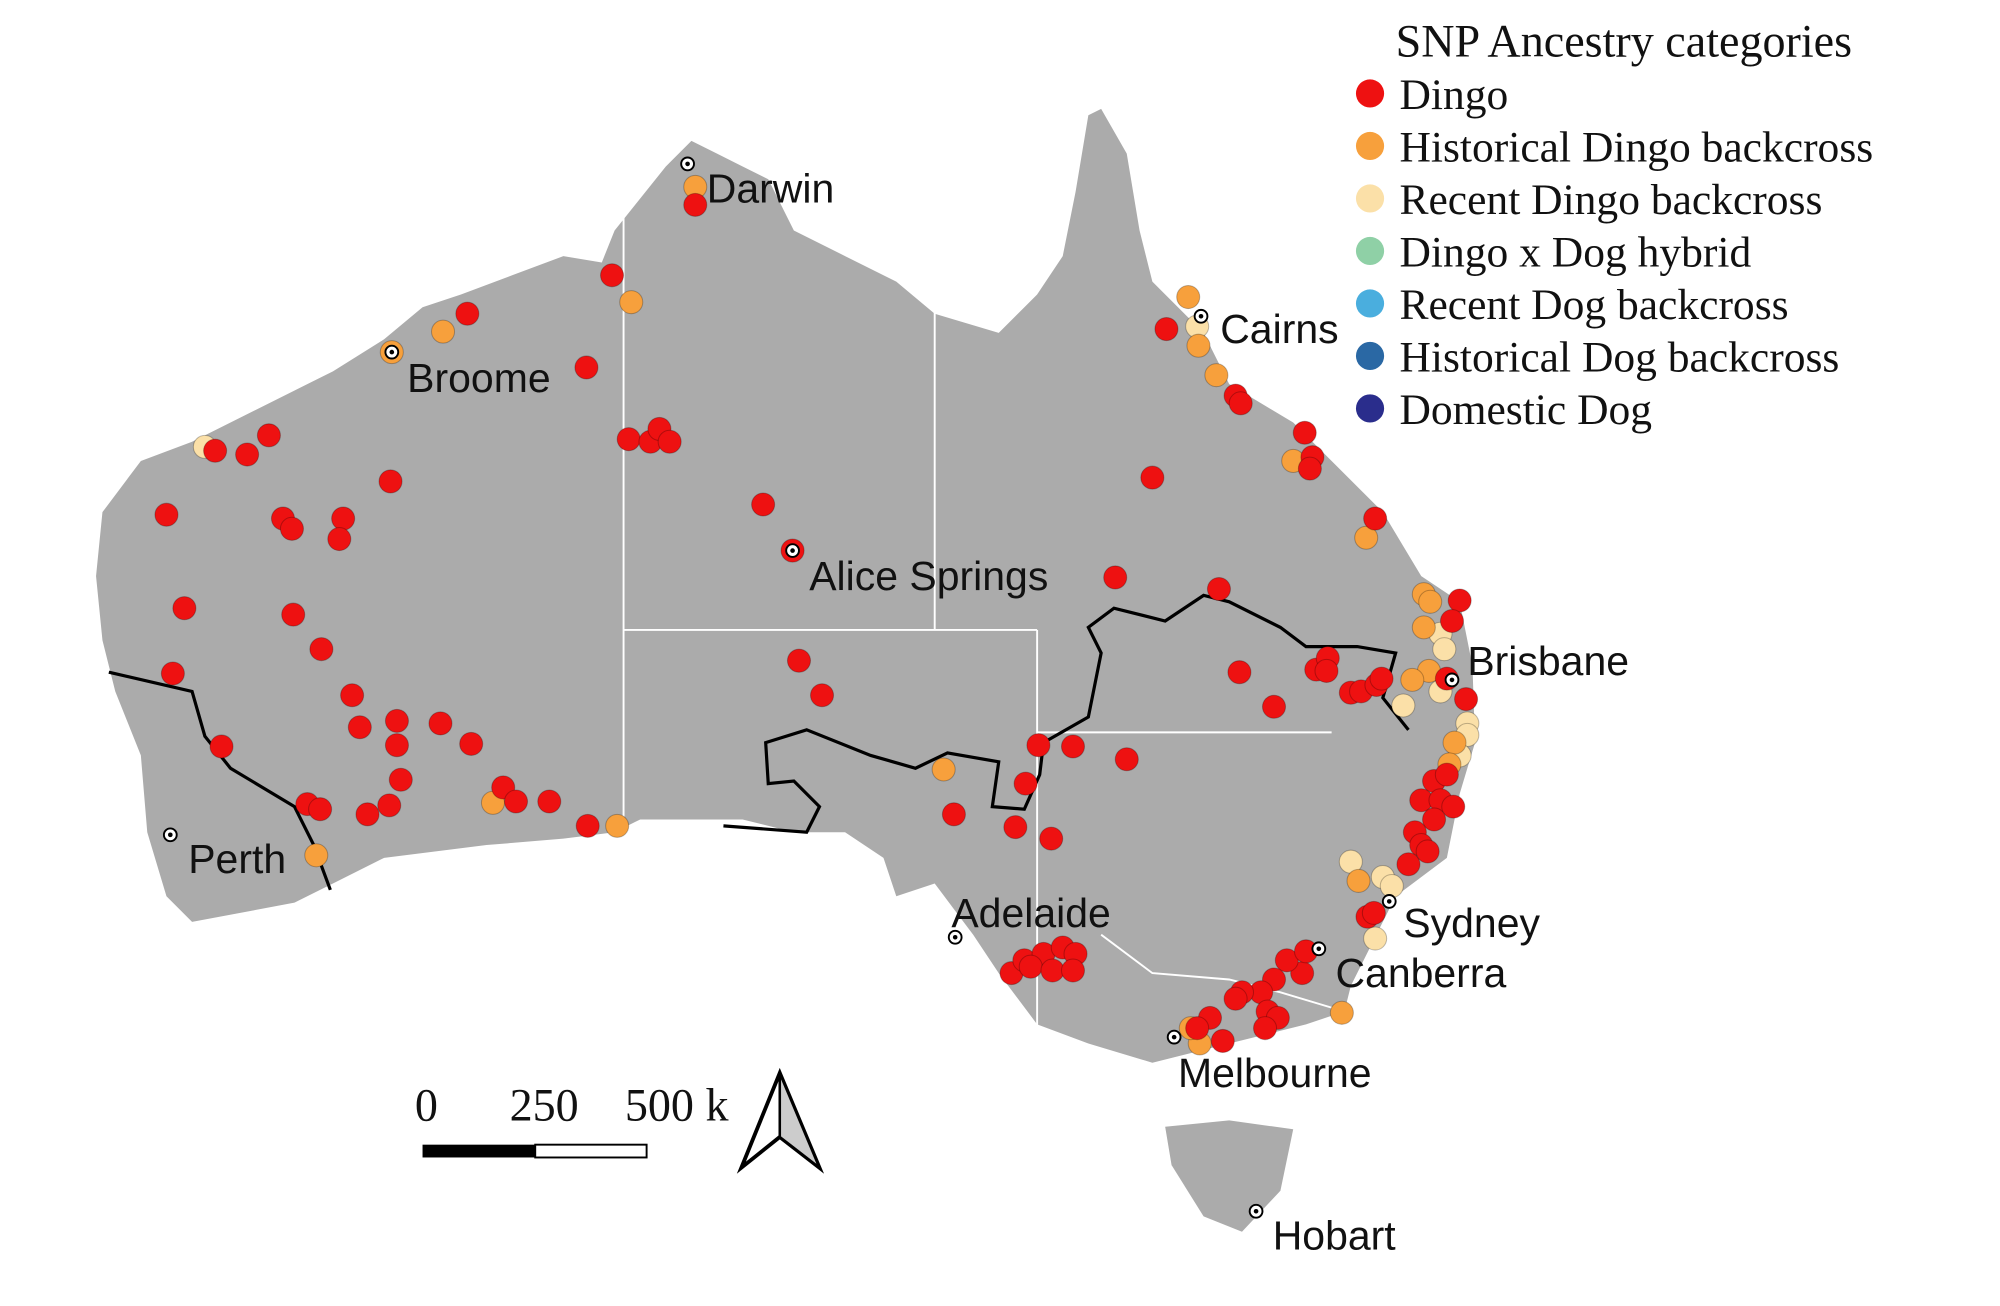 The width and height of the screenshot is (2000, 1306). What do you see at coordinates (544, 1104) in the screenshot?
I see `scale-label: 250` at bounding box center [544, 1104].